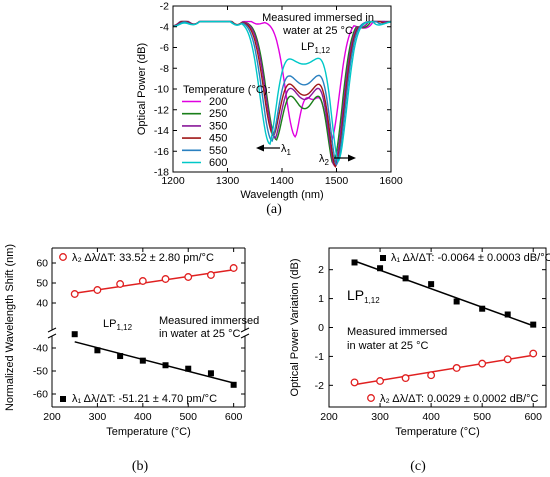  Describe the element at coordinates (319, 357) in the screenshot. I see `y-tick-label-c--1: -1` at that location.